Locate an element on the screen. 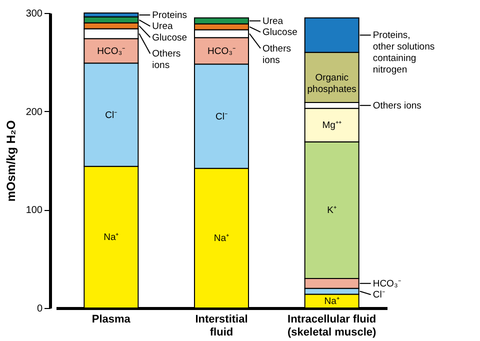 This screenshot has height=341, width=480. series-label: Na⁺ is located at coordinates (332, 302).